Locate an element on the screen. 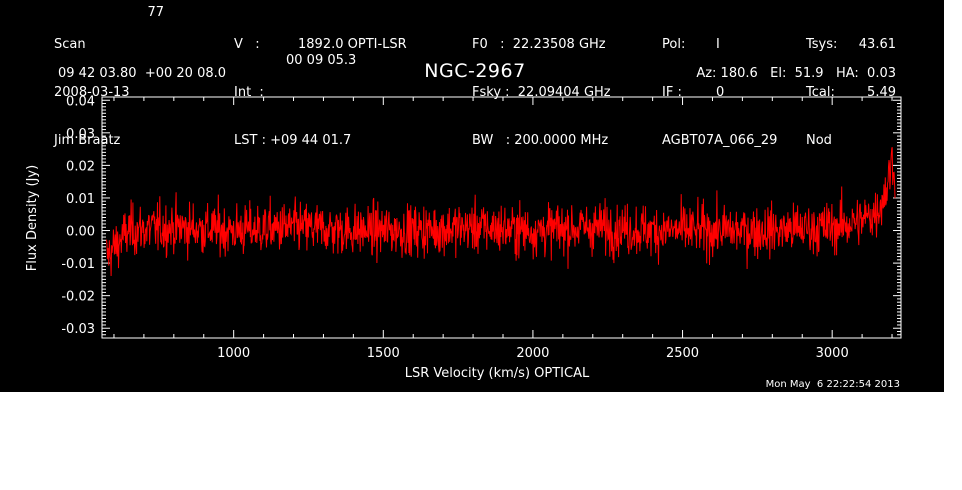 This screenshot has width=962, height=490. int-value: 00 09 05.3 is located at coordinates (321, 60).